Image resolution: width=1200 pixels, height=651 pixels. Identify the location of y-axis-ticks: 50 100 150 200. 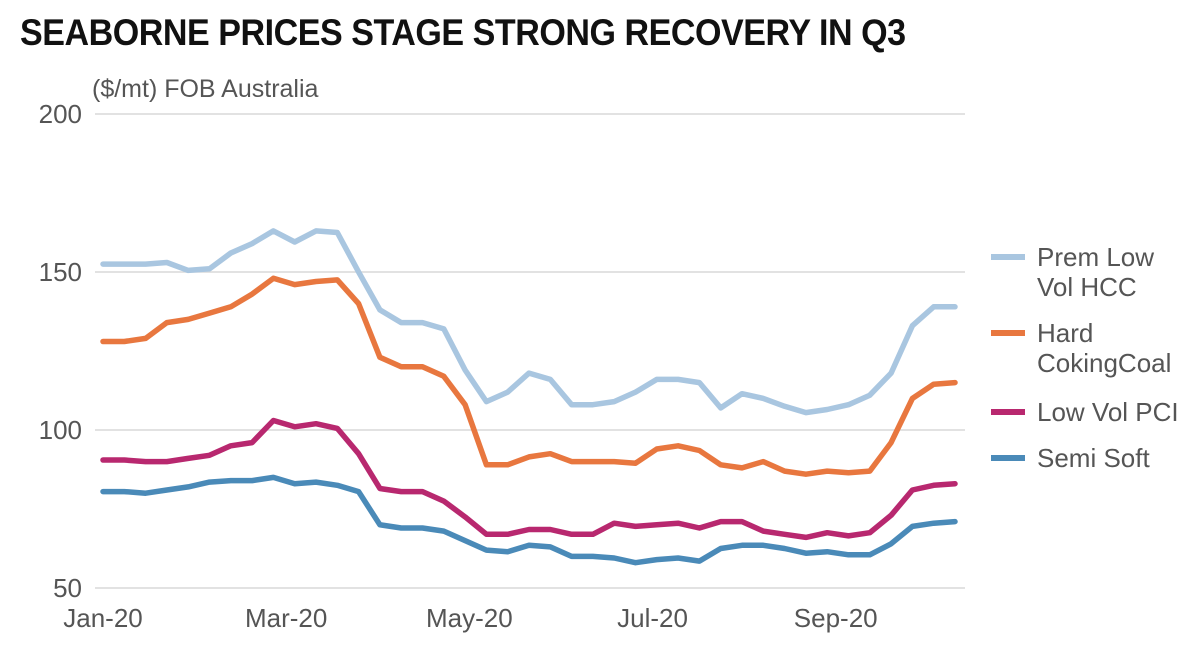
(60, 351).